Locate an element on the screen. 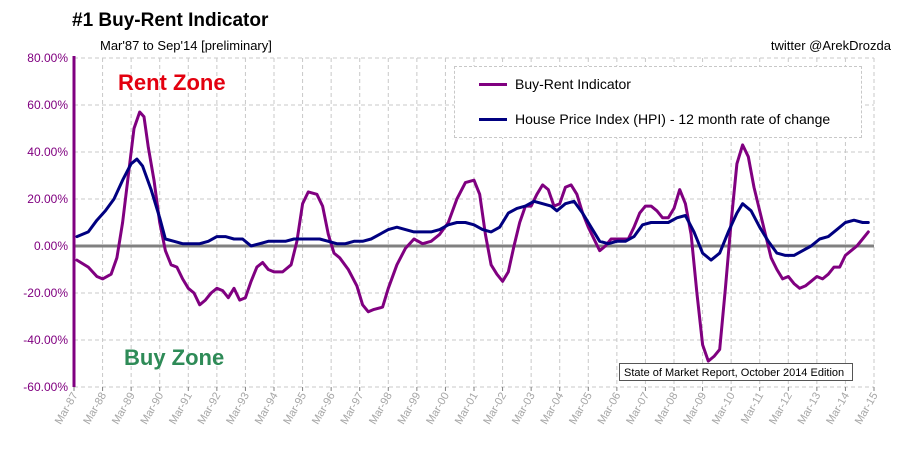 This screenshot has height=465, width=905. x-tick-label: Mar-94 is located at coordinates (267, 409).